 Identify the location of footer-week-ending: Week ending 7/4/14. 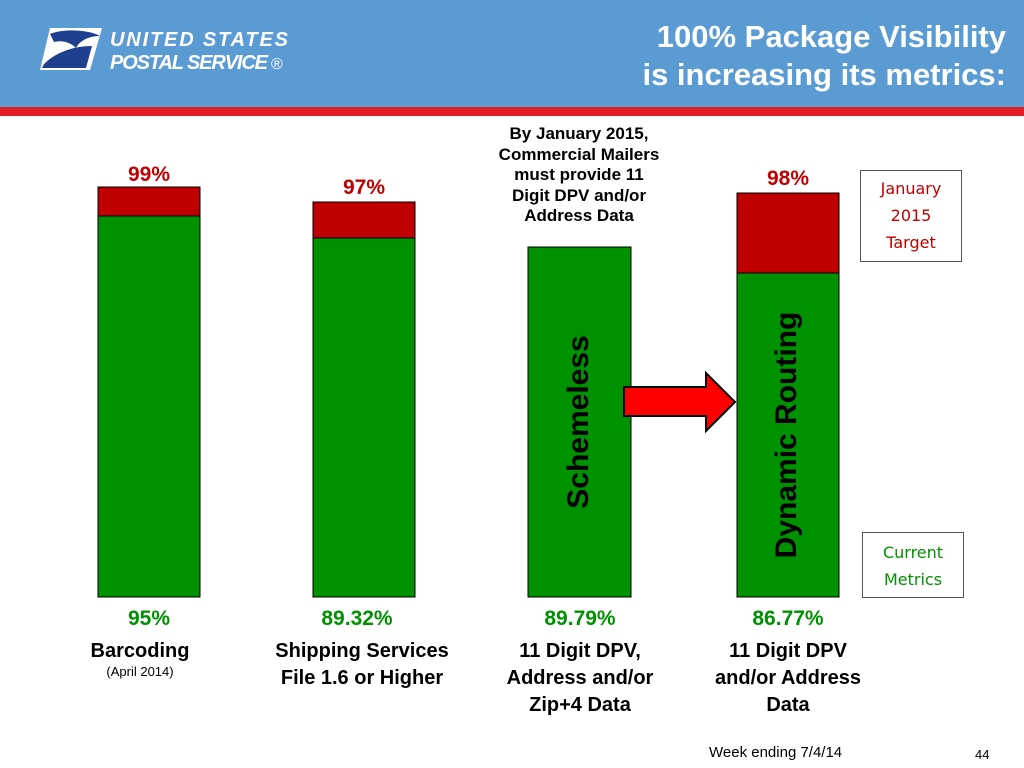
(776, 752).